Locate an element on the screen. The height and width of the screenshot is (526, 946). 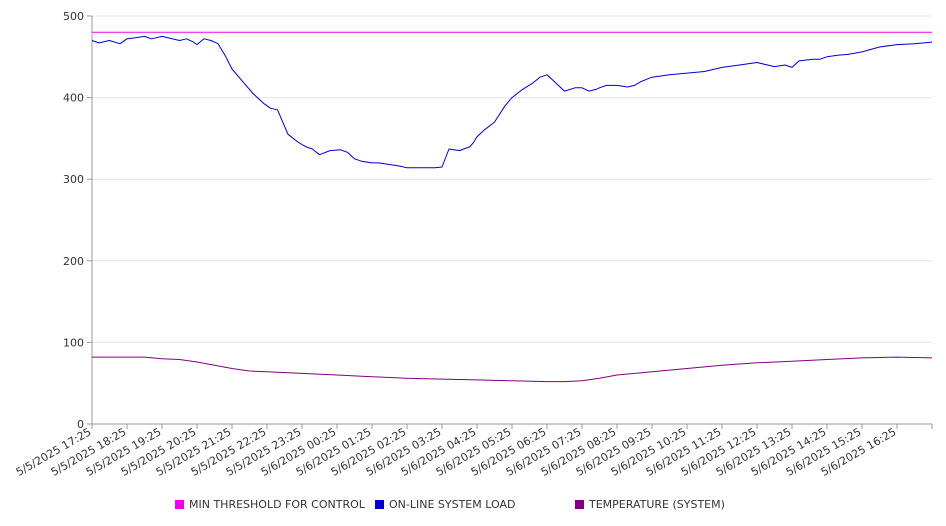
y-tick-label: 300 is located at coordinates (73, 179).